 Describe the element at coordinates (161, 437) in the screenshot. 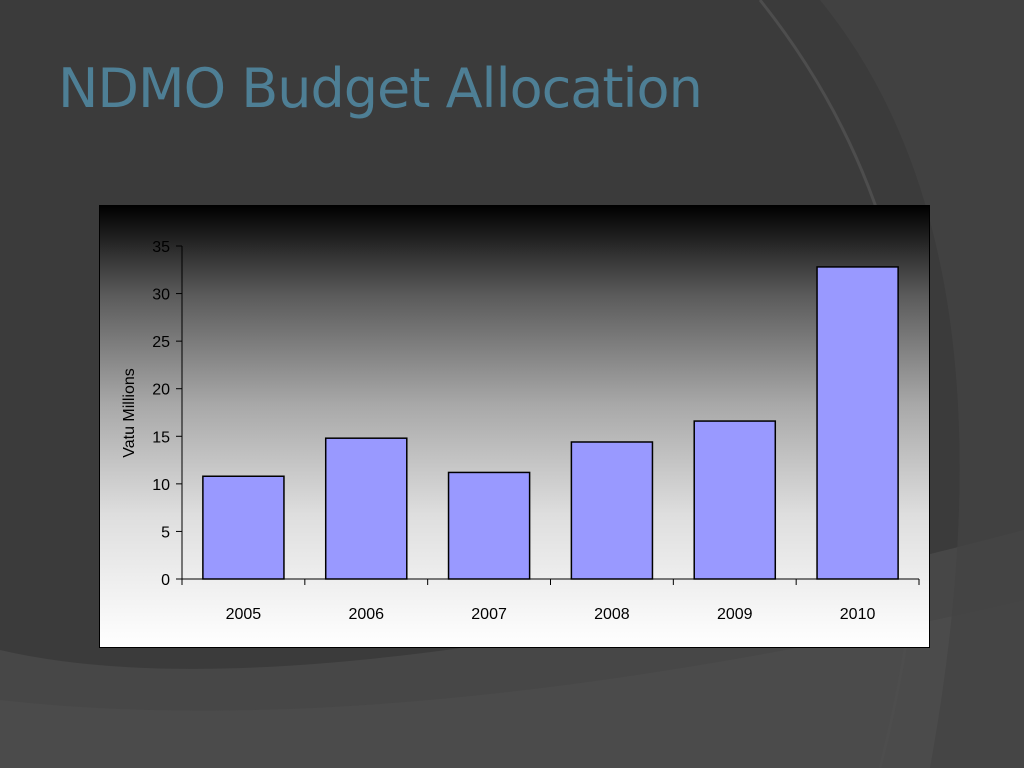

I see `y-tick-label: 15` at that location.